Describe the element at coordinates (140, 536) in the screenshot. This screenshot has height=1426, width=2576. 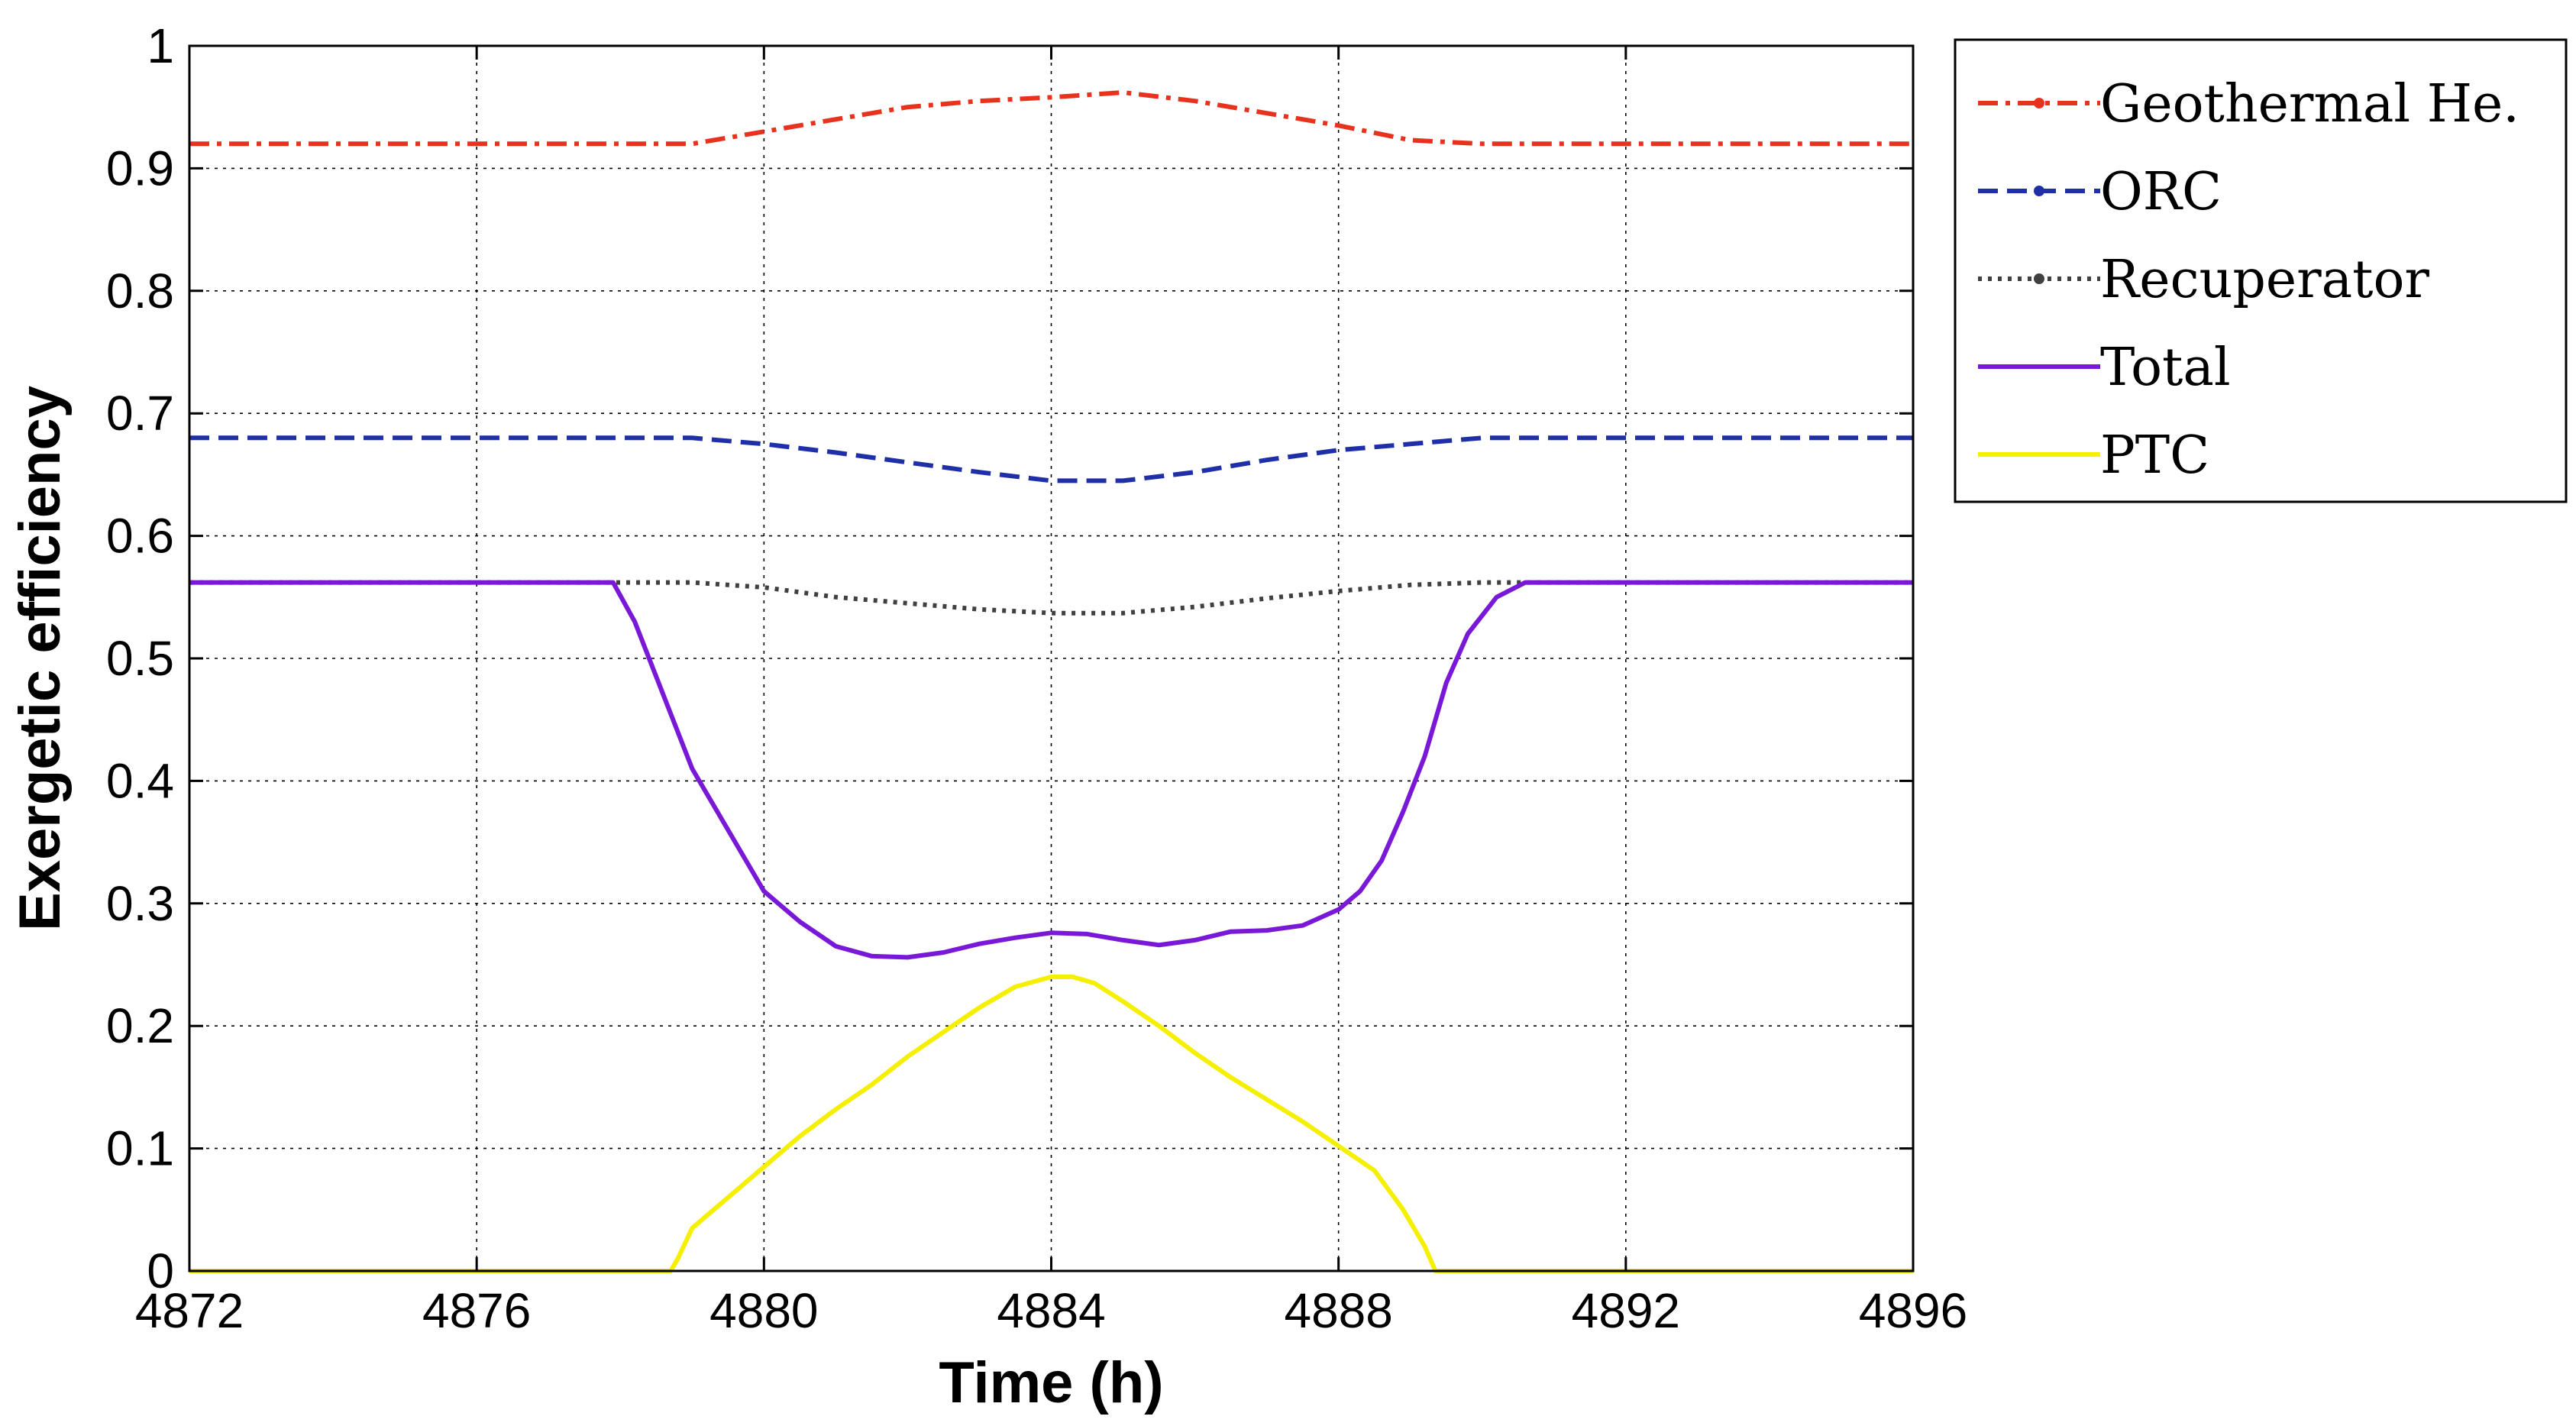
I see `y-tick-label: 0.6` at that location.